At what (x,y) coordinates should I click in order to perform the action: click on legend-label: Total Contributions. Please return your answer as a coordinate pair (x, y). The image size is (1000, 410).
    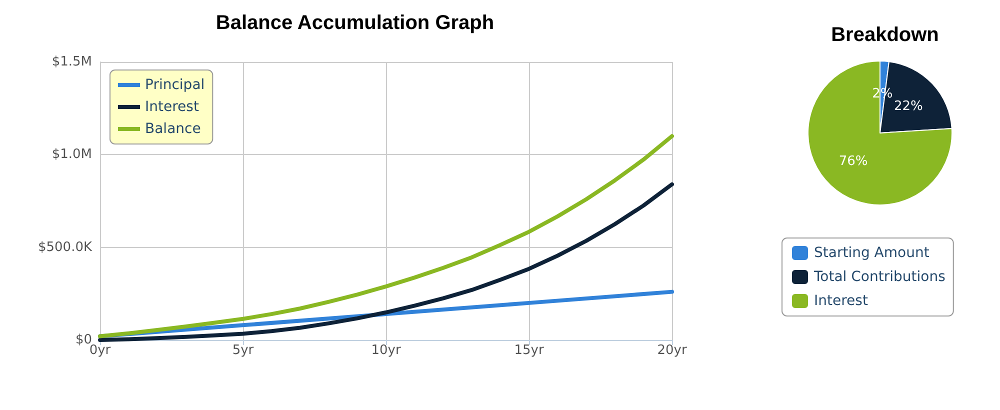
    Looking at the image, I should click on (879, 277).